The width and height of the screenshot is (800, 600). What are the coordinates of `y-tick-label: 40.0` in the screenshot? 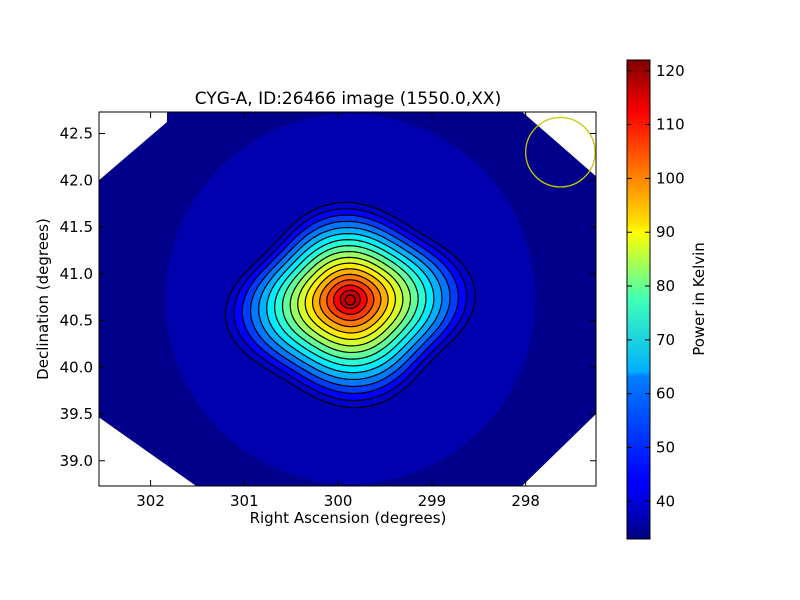 It's located at (76, 367).